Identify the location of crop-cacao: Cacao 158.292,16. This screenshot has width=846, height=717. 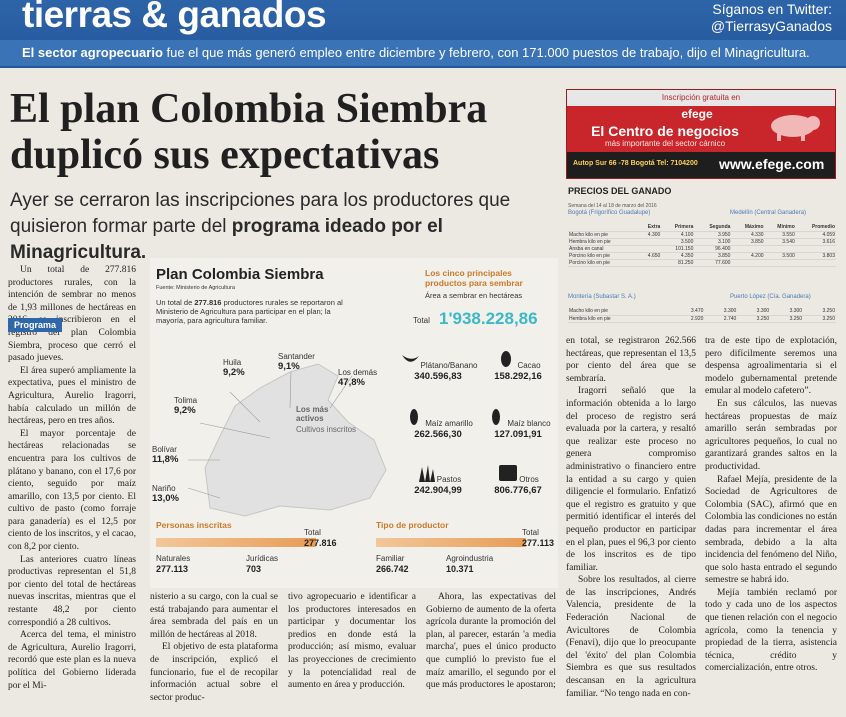
(518, 366).